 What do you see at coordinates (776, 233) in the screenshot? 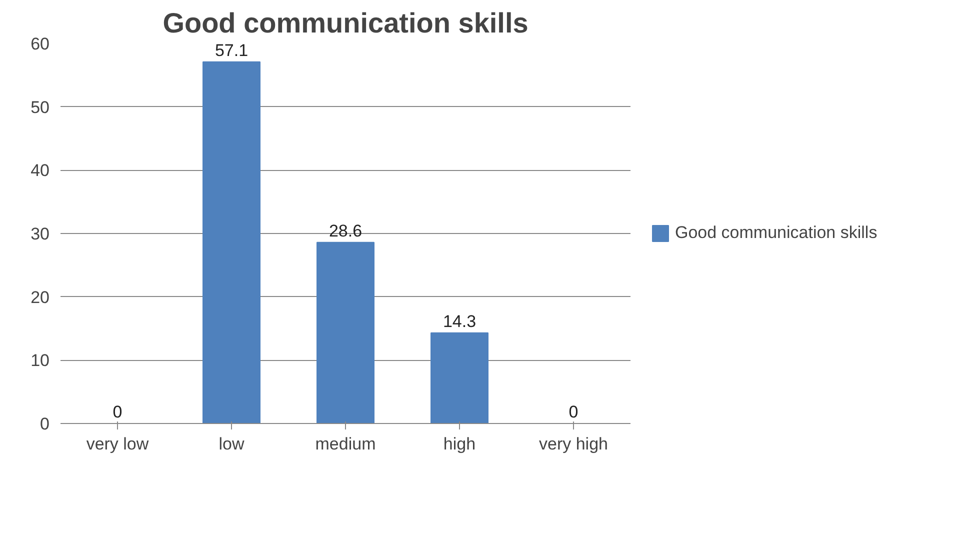
I see `legend-label: Good communication skills` at bounding box center [776, 233].